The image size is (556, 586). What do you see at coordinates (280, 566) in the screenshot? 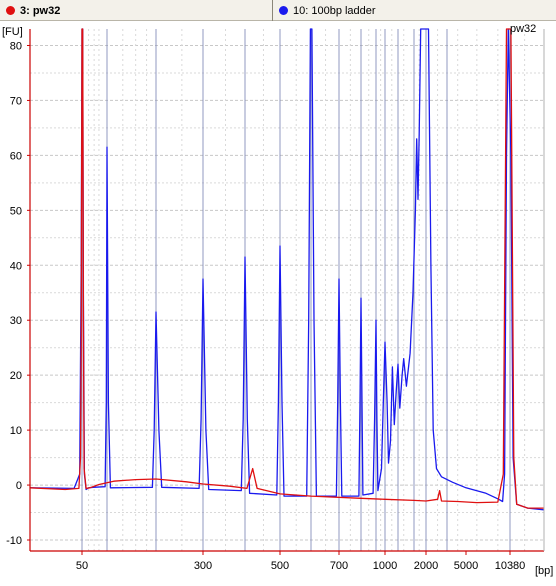
I see `x-tick-label: 500` at bounding box center [280, 566].